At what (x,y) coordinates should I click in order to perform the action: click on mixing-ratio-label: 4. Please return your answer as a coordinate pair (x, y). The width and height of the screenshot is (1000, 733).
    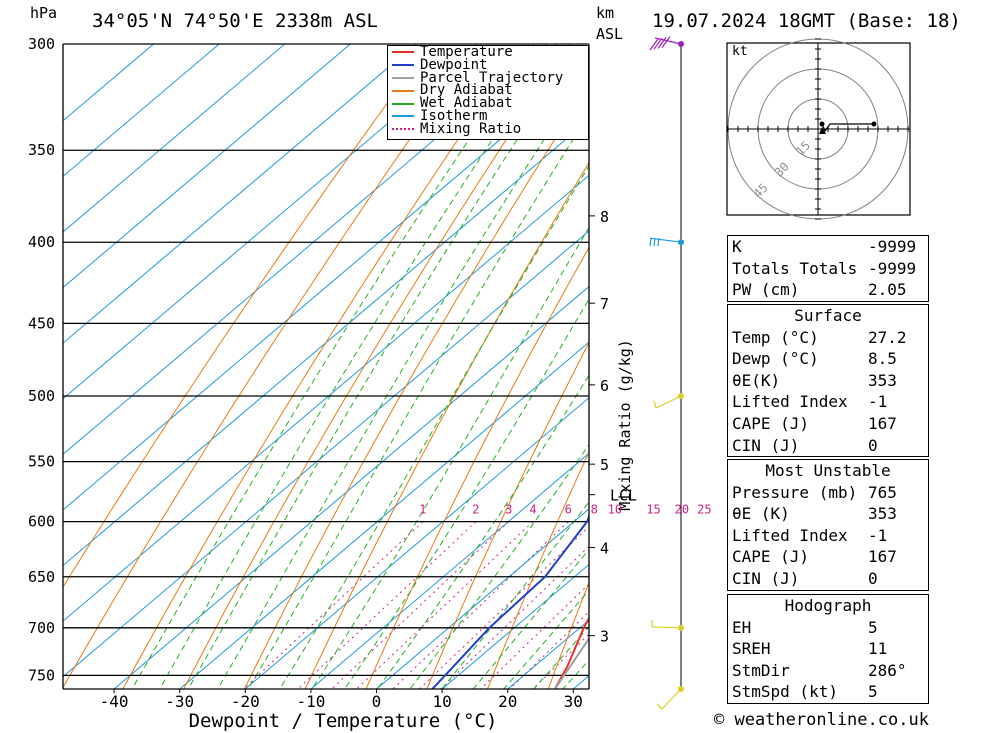
    Looking at the image, I should click on (532, 510).